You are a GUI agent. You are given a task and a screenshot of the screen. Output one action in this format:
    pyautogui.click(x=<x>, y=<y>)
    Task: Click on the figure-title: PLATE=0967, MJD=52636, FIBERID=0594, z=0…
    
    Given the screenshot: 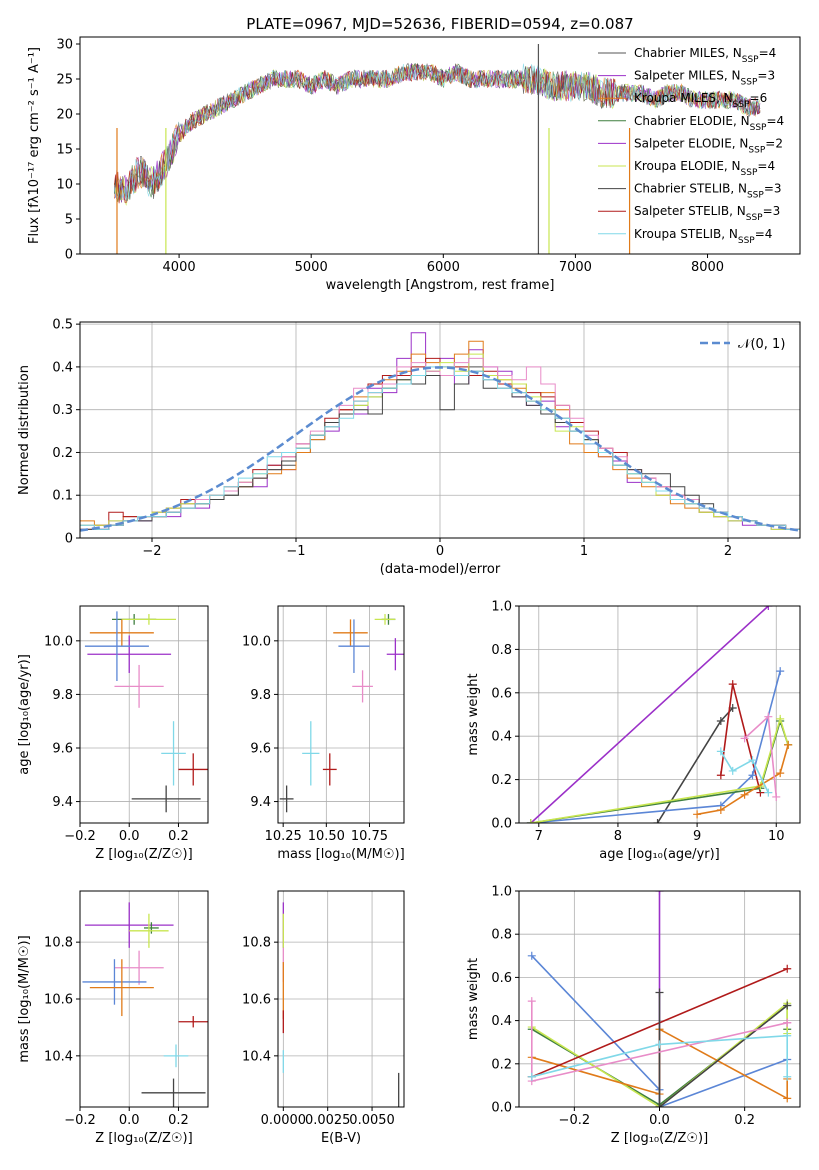 What is the action you would take?
    pyautogui.click(x=439, y=24)
    